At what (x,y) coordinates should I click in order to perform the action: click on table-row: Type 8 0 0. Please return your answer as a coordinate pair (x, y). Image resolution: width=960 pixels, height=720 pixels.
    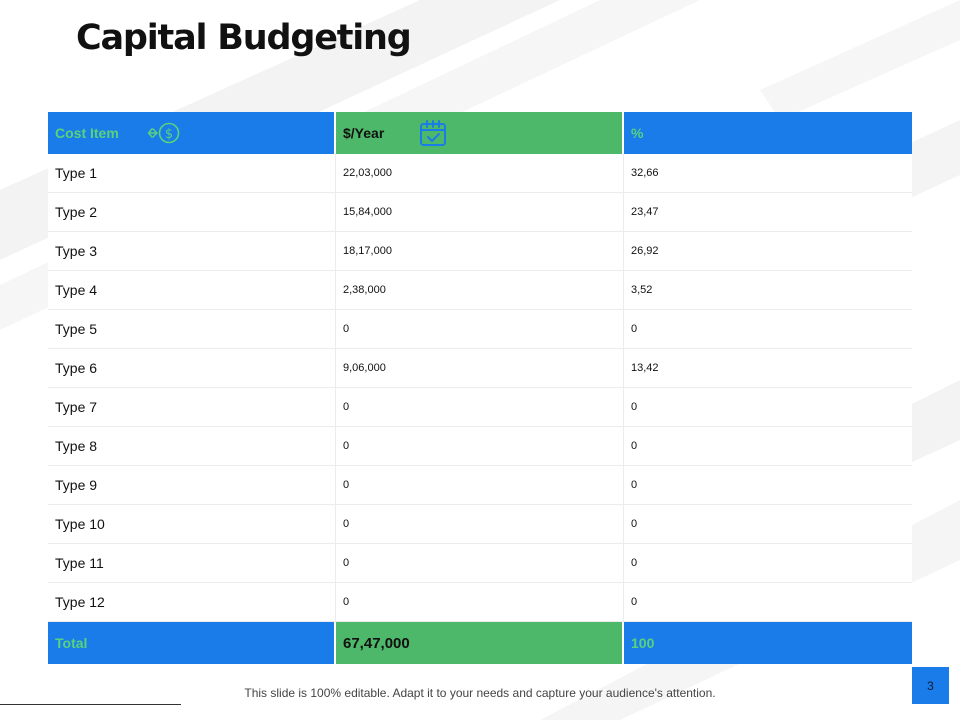
    Looking at the image, I should click on (480, 446).